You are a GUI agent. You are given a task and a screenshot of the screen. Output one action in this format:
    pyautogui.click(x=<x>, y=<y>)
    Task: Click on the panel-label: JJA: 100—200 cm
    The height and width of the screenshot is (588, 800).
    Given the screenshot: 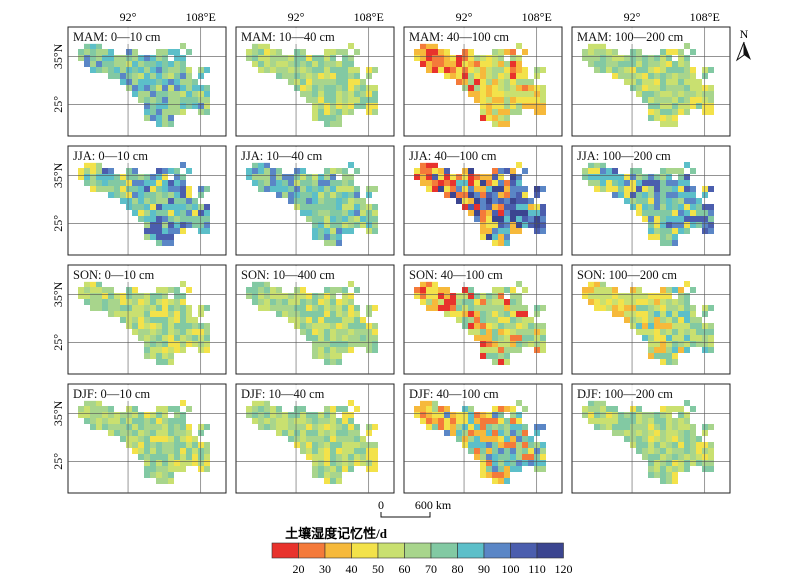 What is the action you would take?
    pyautogui.click(x=624, y=156)
    